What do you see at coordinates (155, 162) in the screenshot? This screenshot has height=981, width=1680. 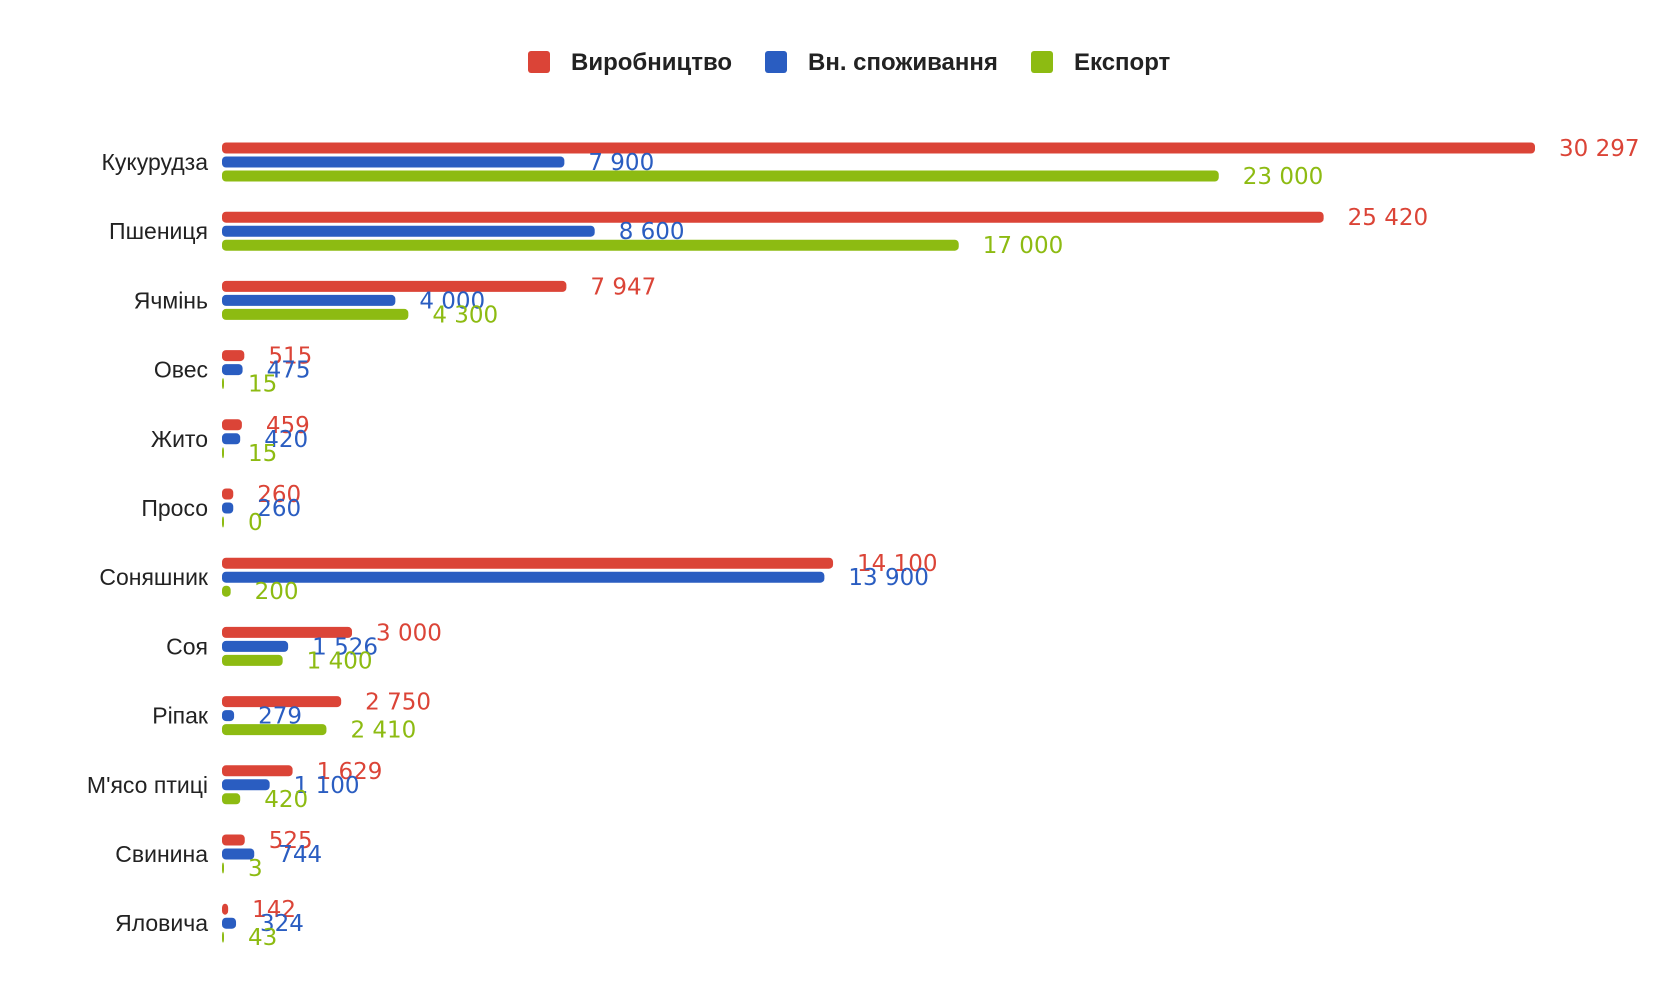 I see `category-label: Кукурудза` at bounding box center [155, 162].